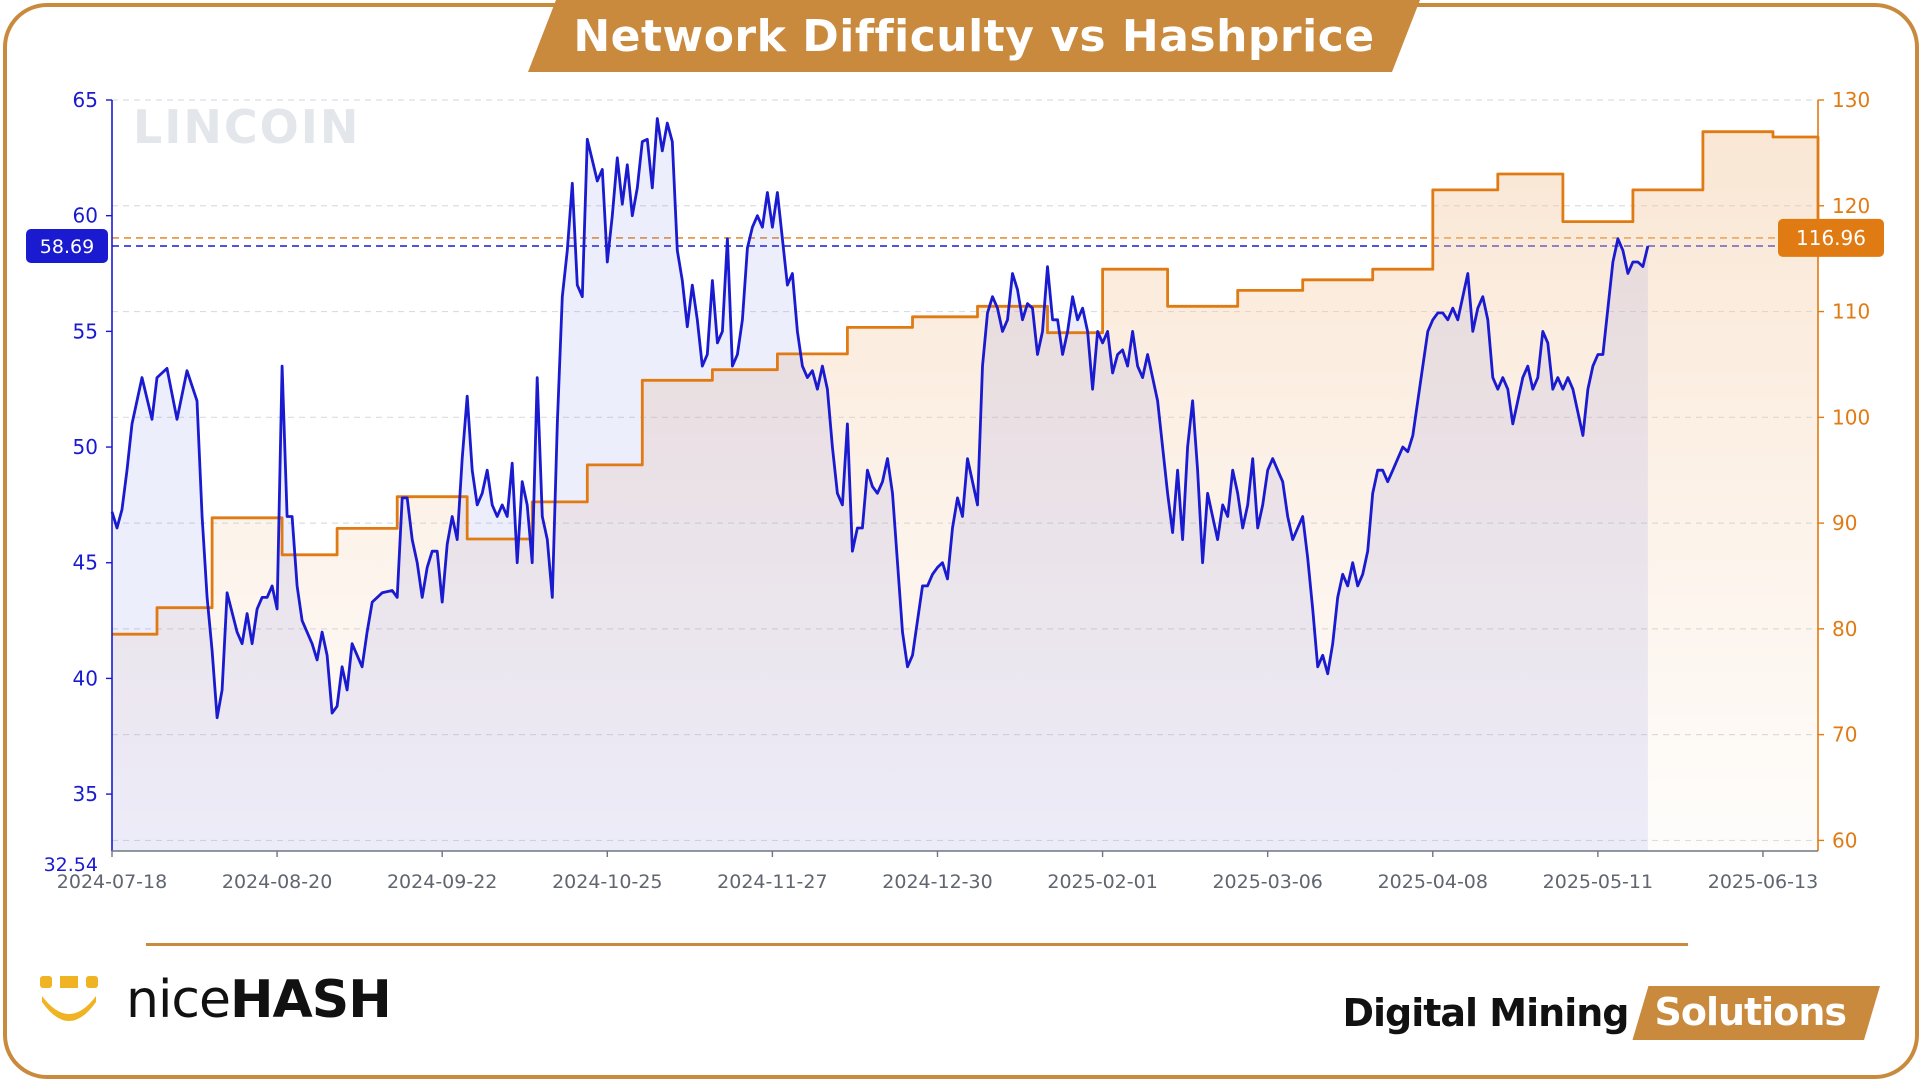 The image size is (1920, 1080). I want to click on title-banner: Network Difficulty vs Hashprice, so click(974, 36).